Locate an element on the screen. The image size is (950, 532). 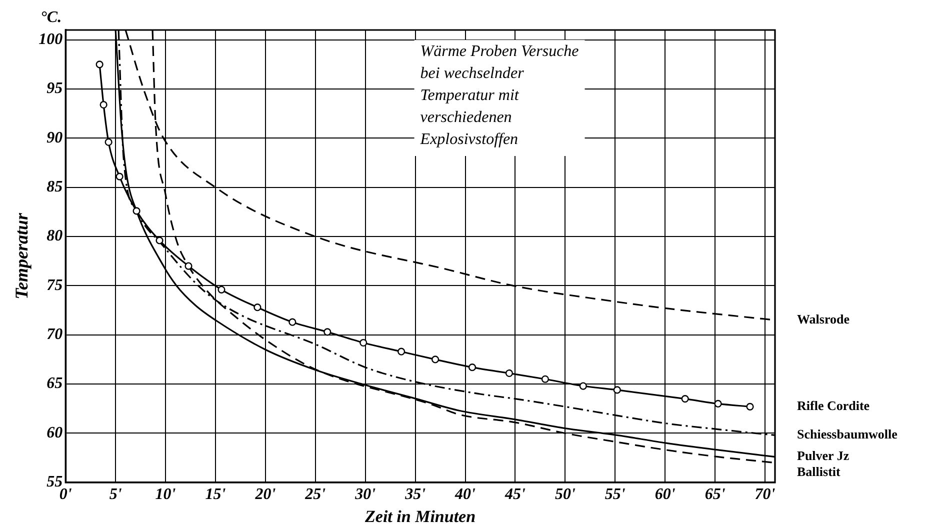
y-tick-label: 80 is located at coordinates (54, 236).